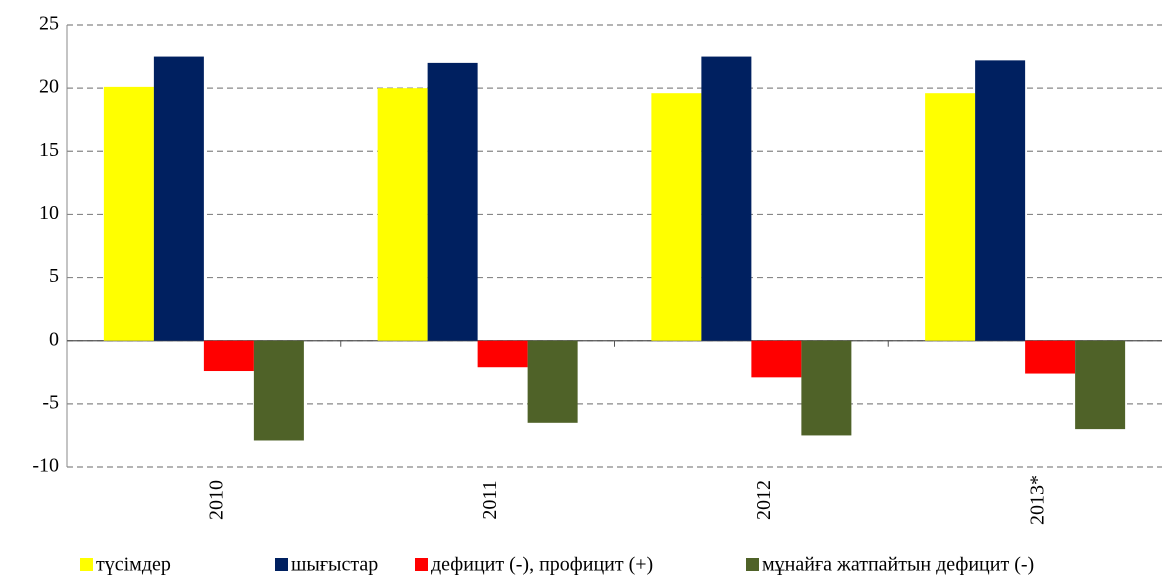 This screenshot has width=1170, height=582. What do you see at coordinates (49, 213) in the screenshot?
I see `y-tick-label: 10` at bounding box center [49, 213].